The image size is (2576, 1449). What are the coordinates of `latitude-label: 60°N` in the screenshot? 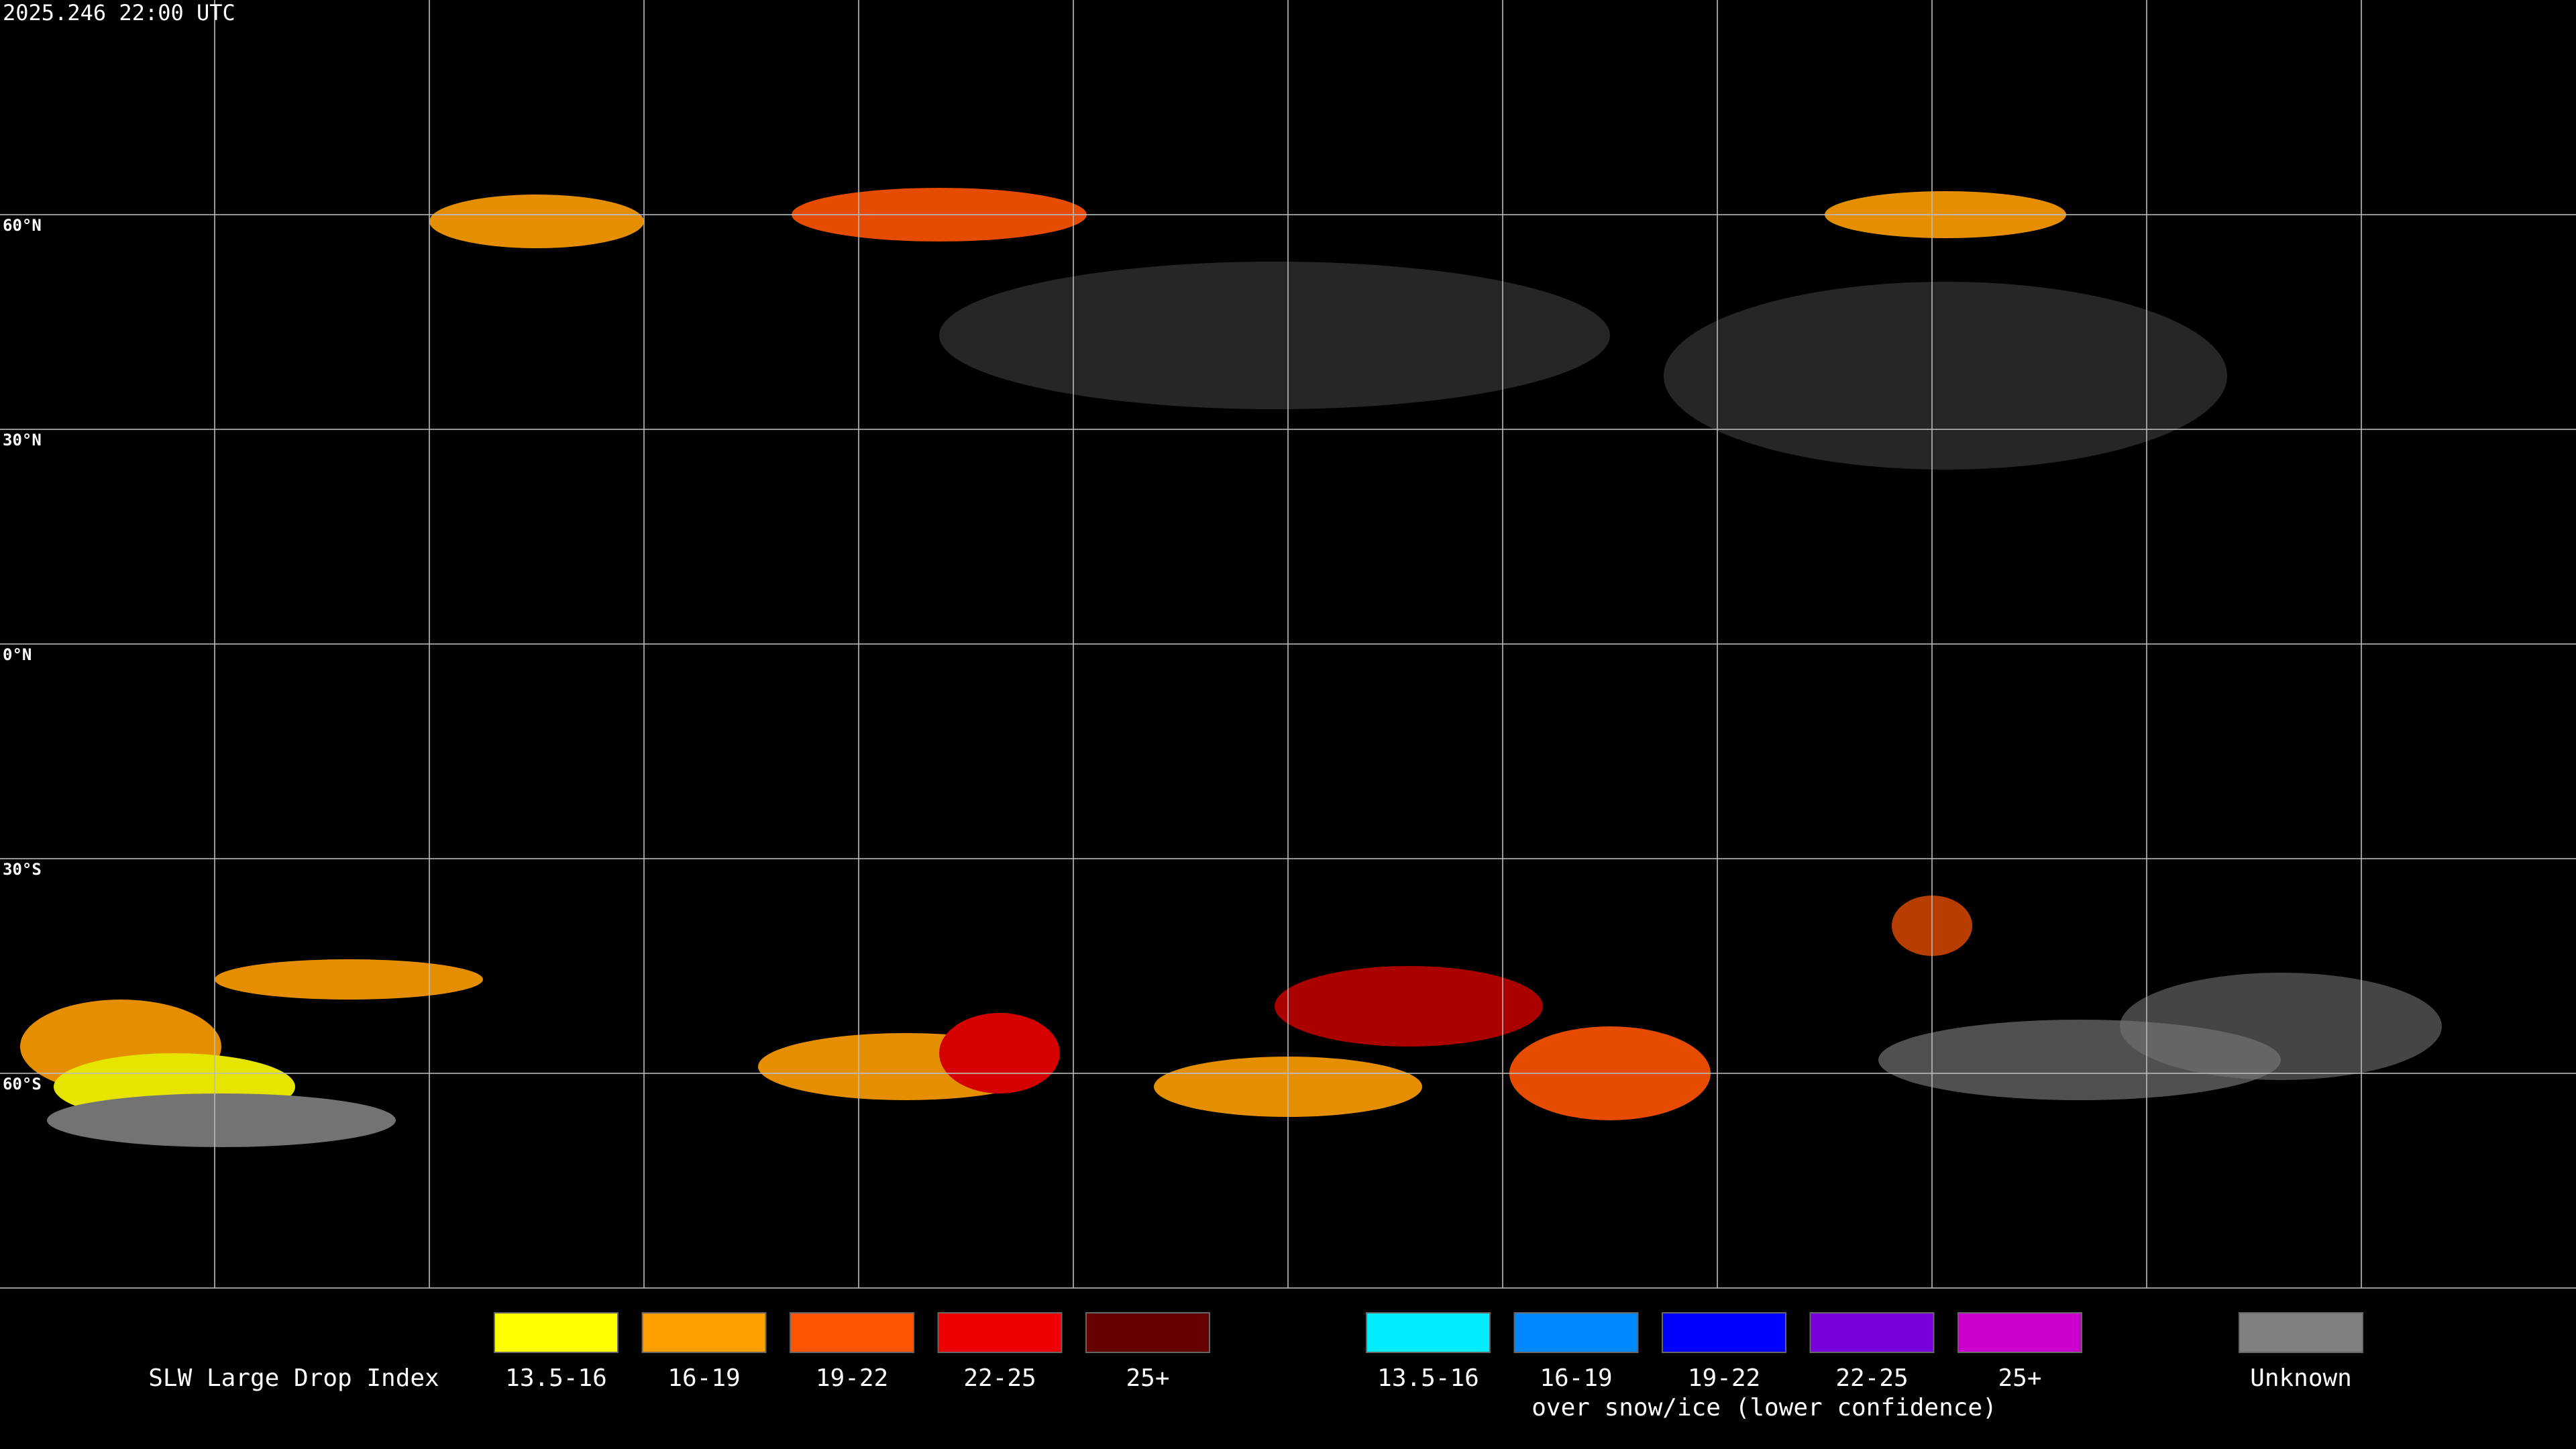 It's located at (22, 225).